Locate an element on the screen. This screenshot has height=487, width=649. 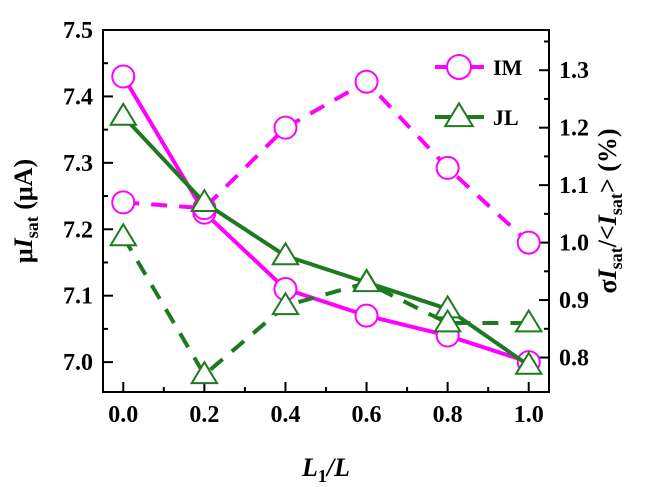
left-tick-label: 7.0 is located at coordinates (78, 363).